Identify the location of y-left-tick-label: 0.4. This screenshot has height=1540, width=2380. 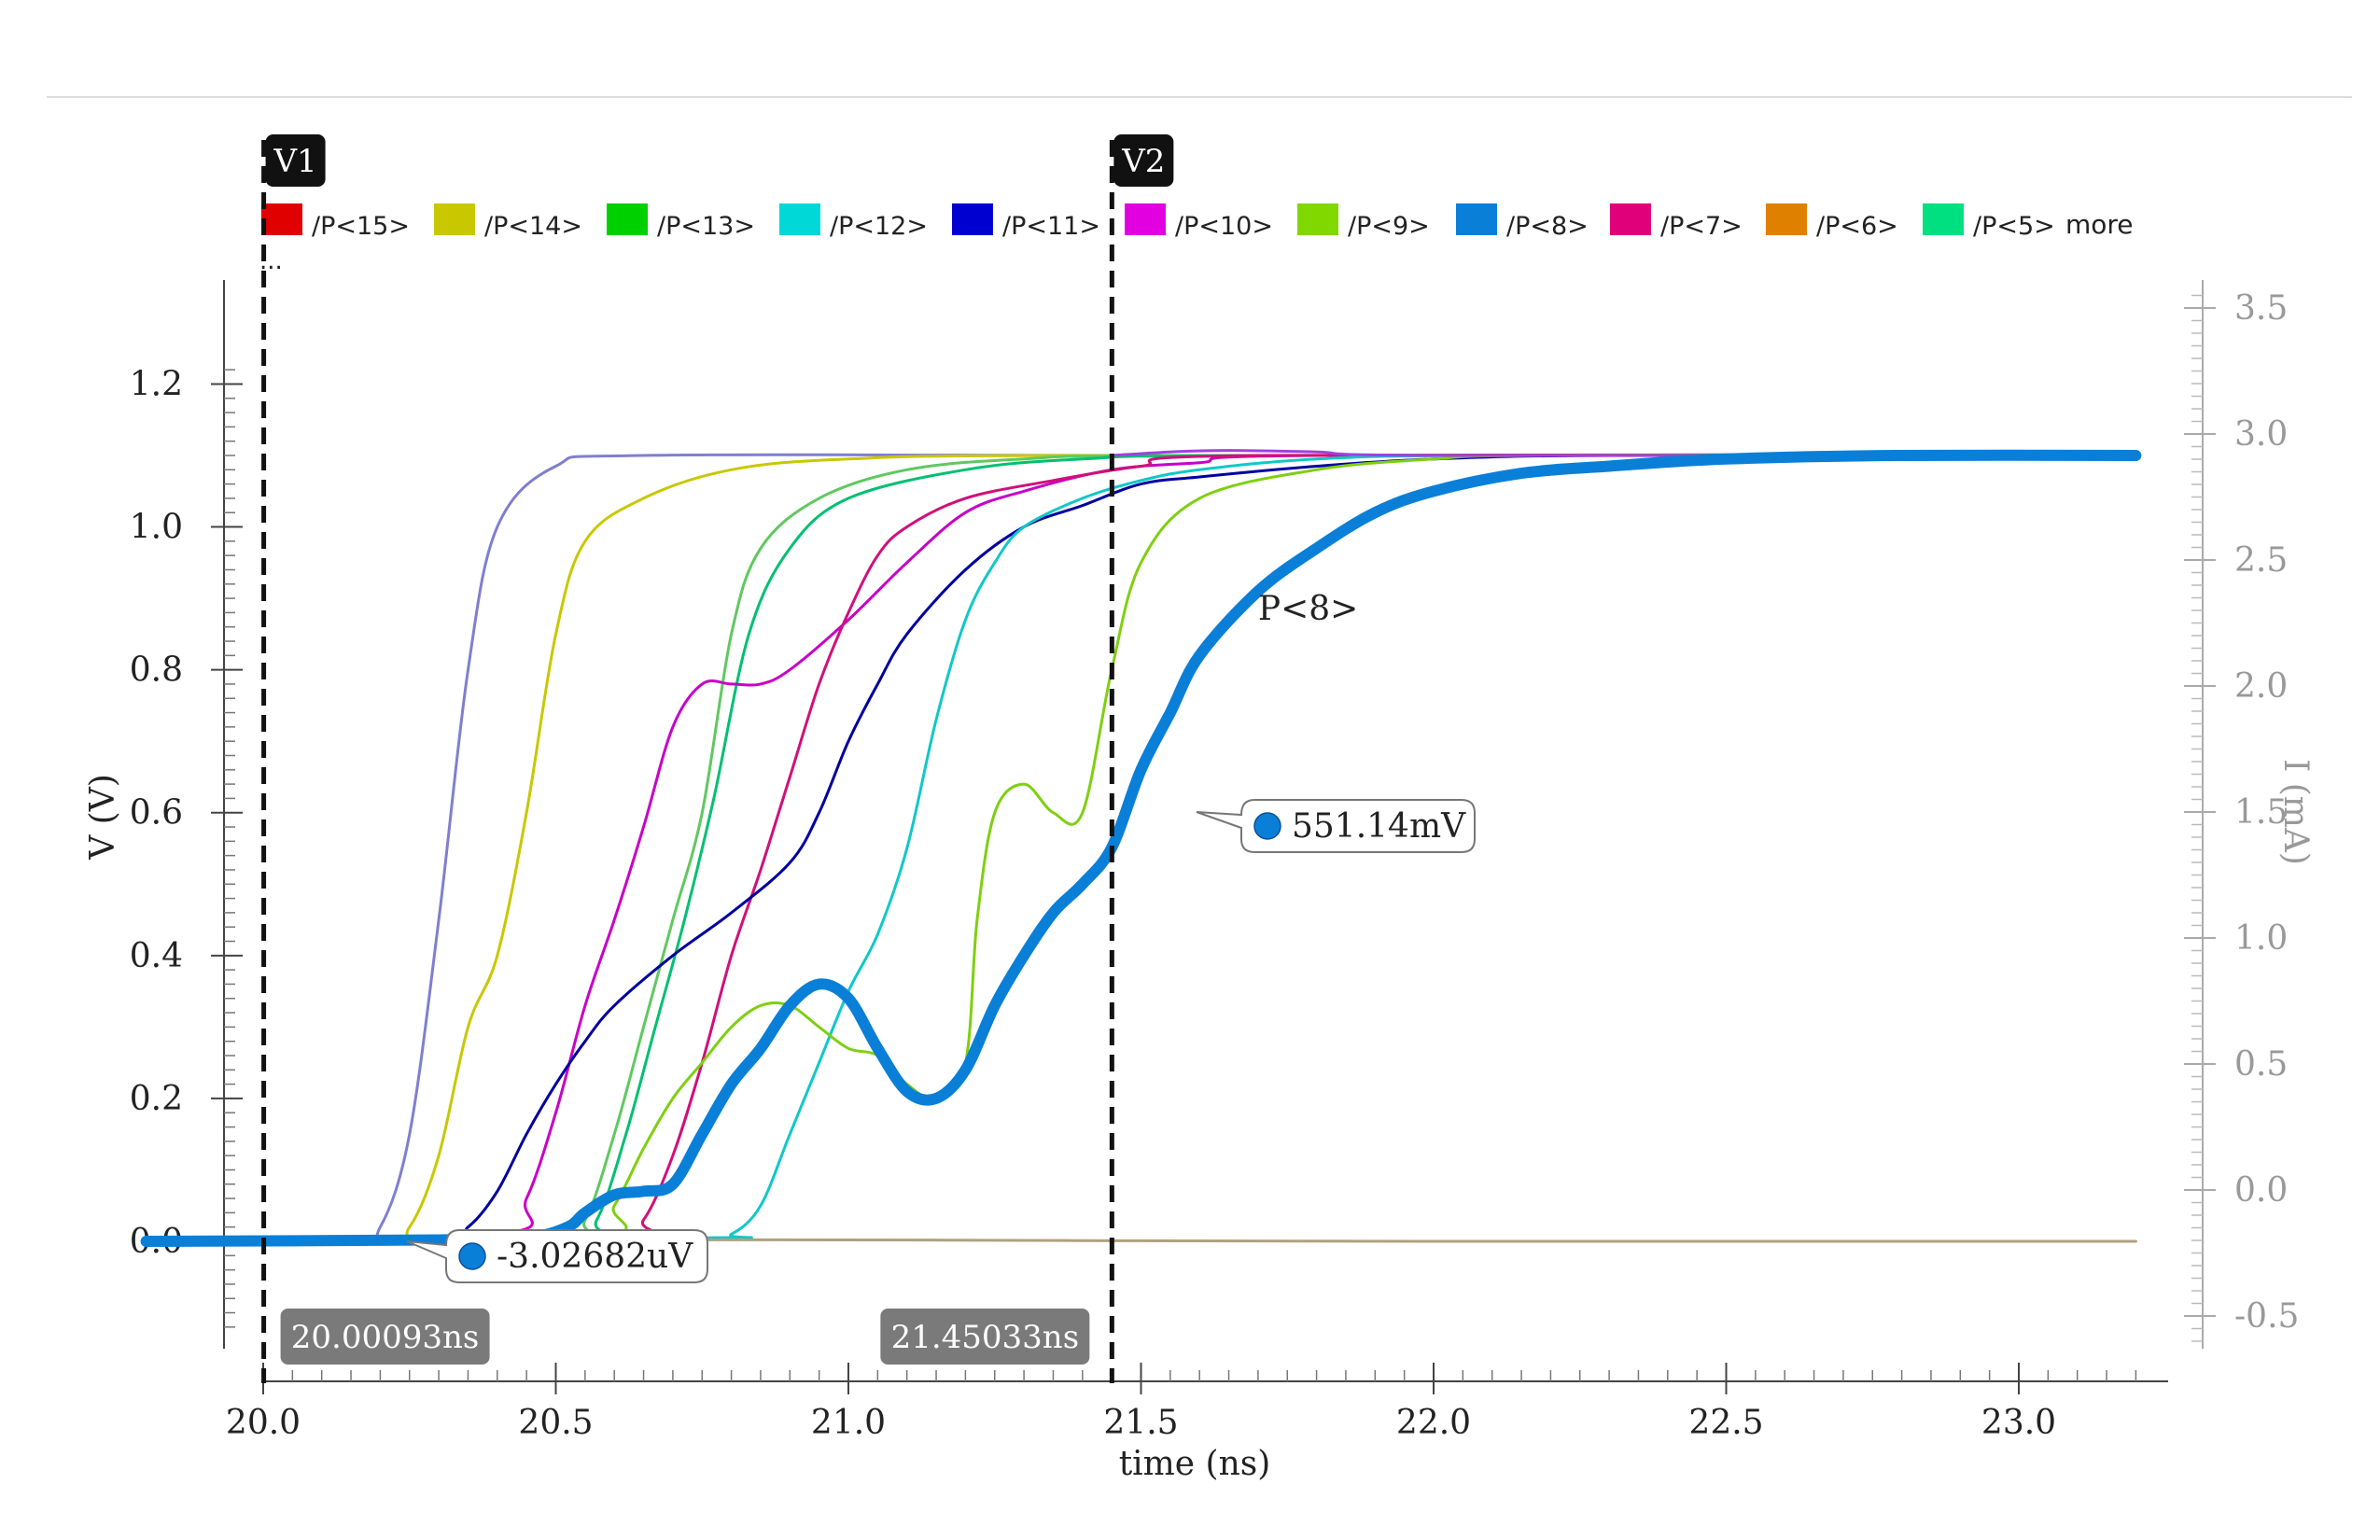
(156, 956).